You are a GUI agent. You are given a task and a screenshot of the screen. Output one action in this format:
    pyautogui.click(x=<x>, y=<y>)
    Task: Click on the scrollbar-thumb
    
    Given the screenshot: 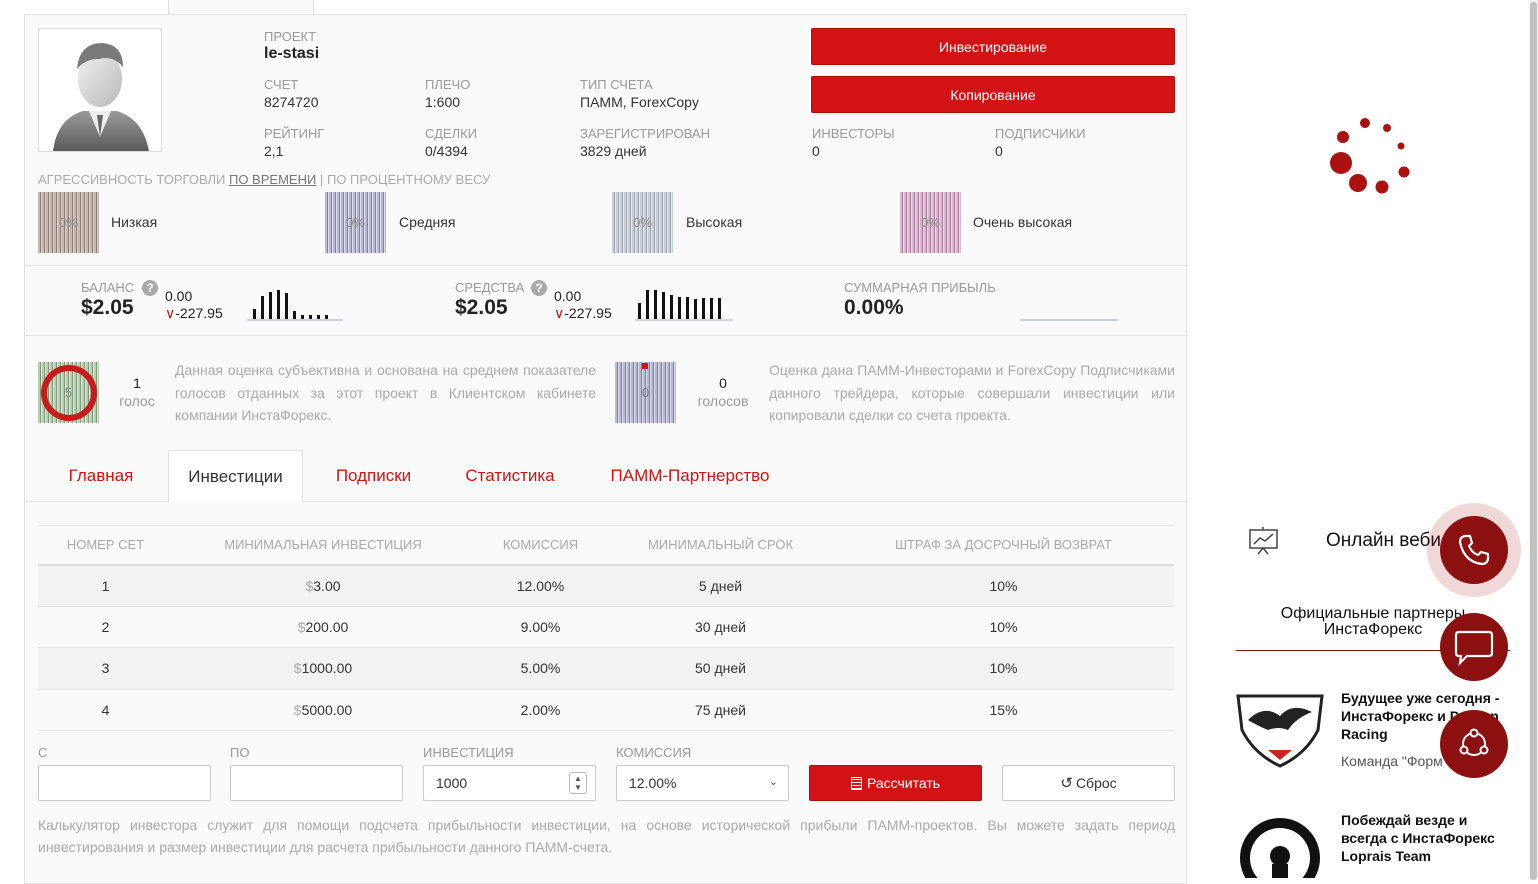 What is the action you would take?
    pyautogui.click(x=1533, y=441)
    